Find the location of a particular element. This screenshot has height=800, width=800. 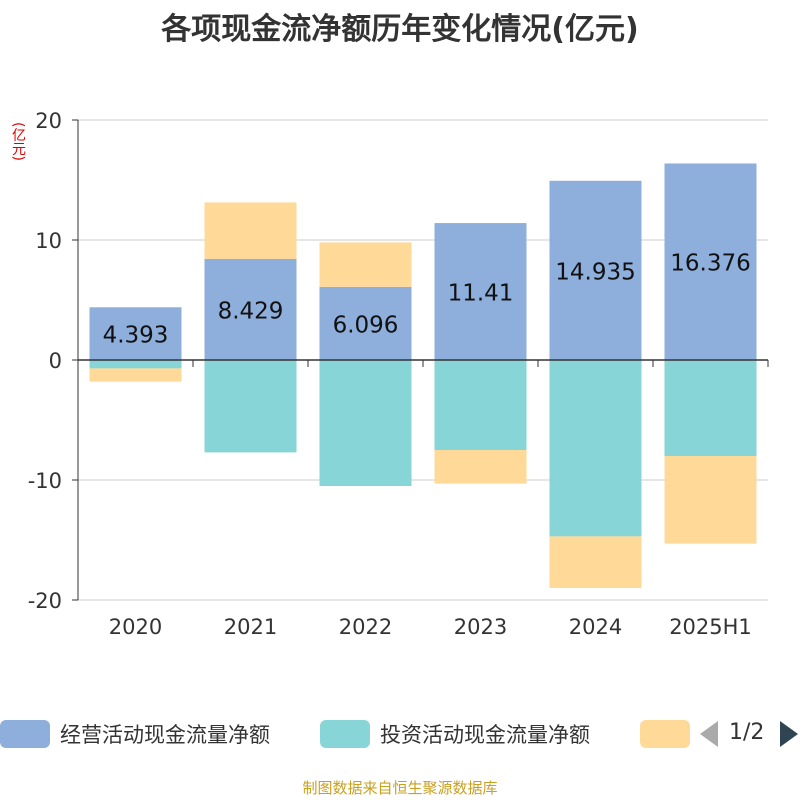

data-label-2024: 14.935 is located at coordinates (595, 272).